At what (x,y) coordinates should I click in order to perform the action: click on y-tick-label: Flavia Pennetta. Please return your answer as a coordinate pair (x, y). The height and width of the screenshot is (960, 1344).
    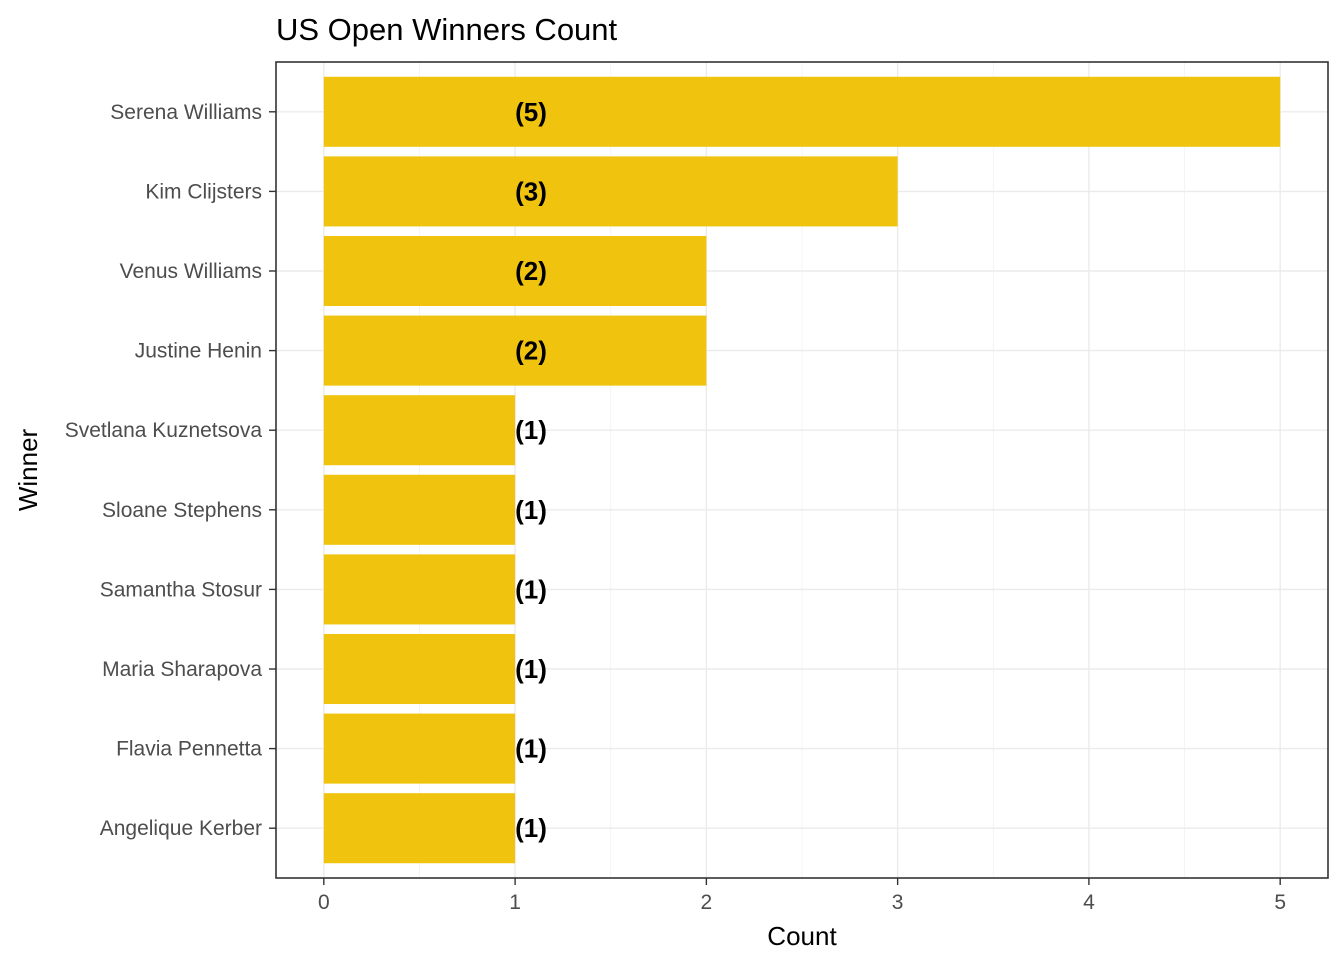
    Looking at the image, I should click on (189, 749).